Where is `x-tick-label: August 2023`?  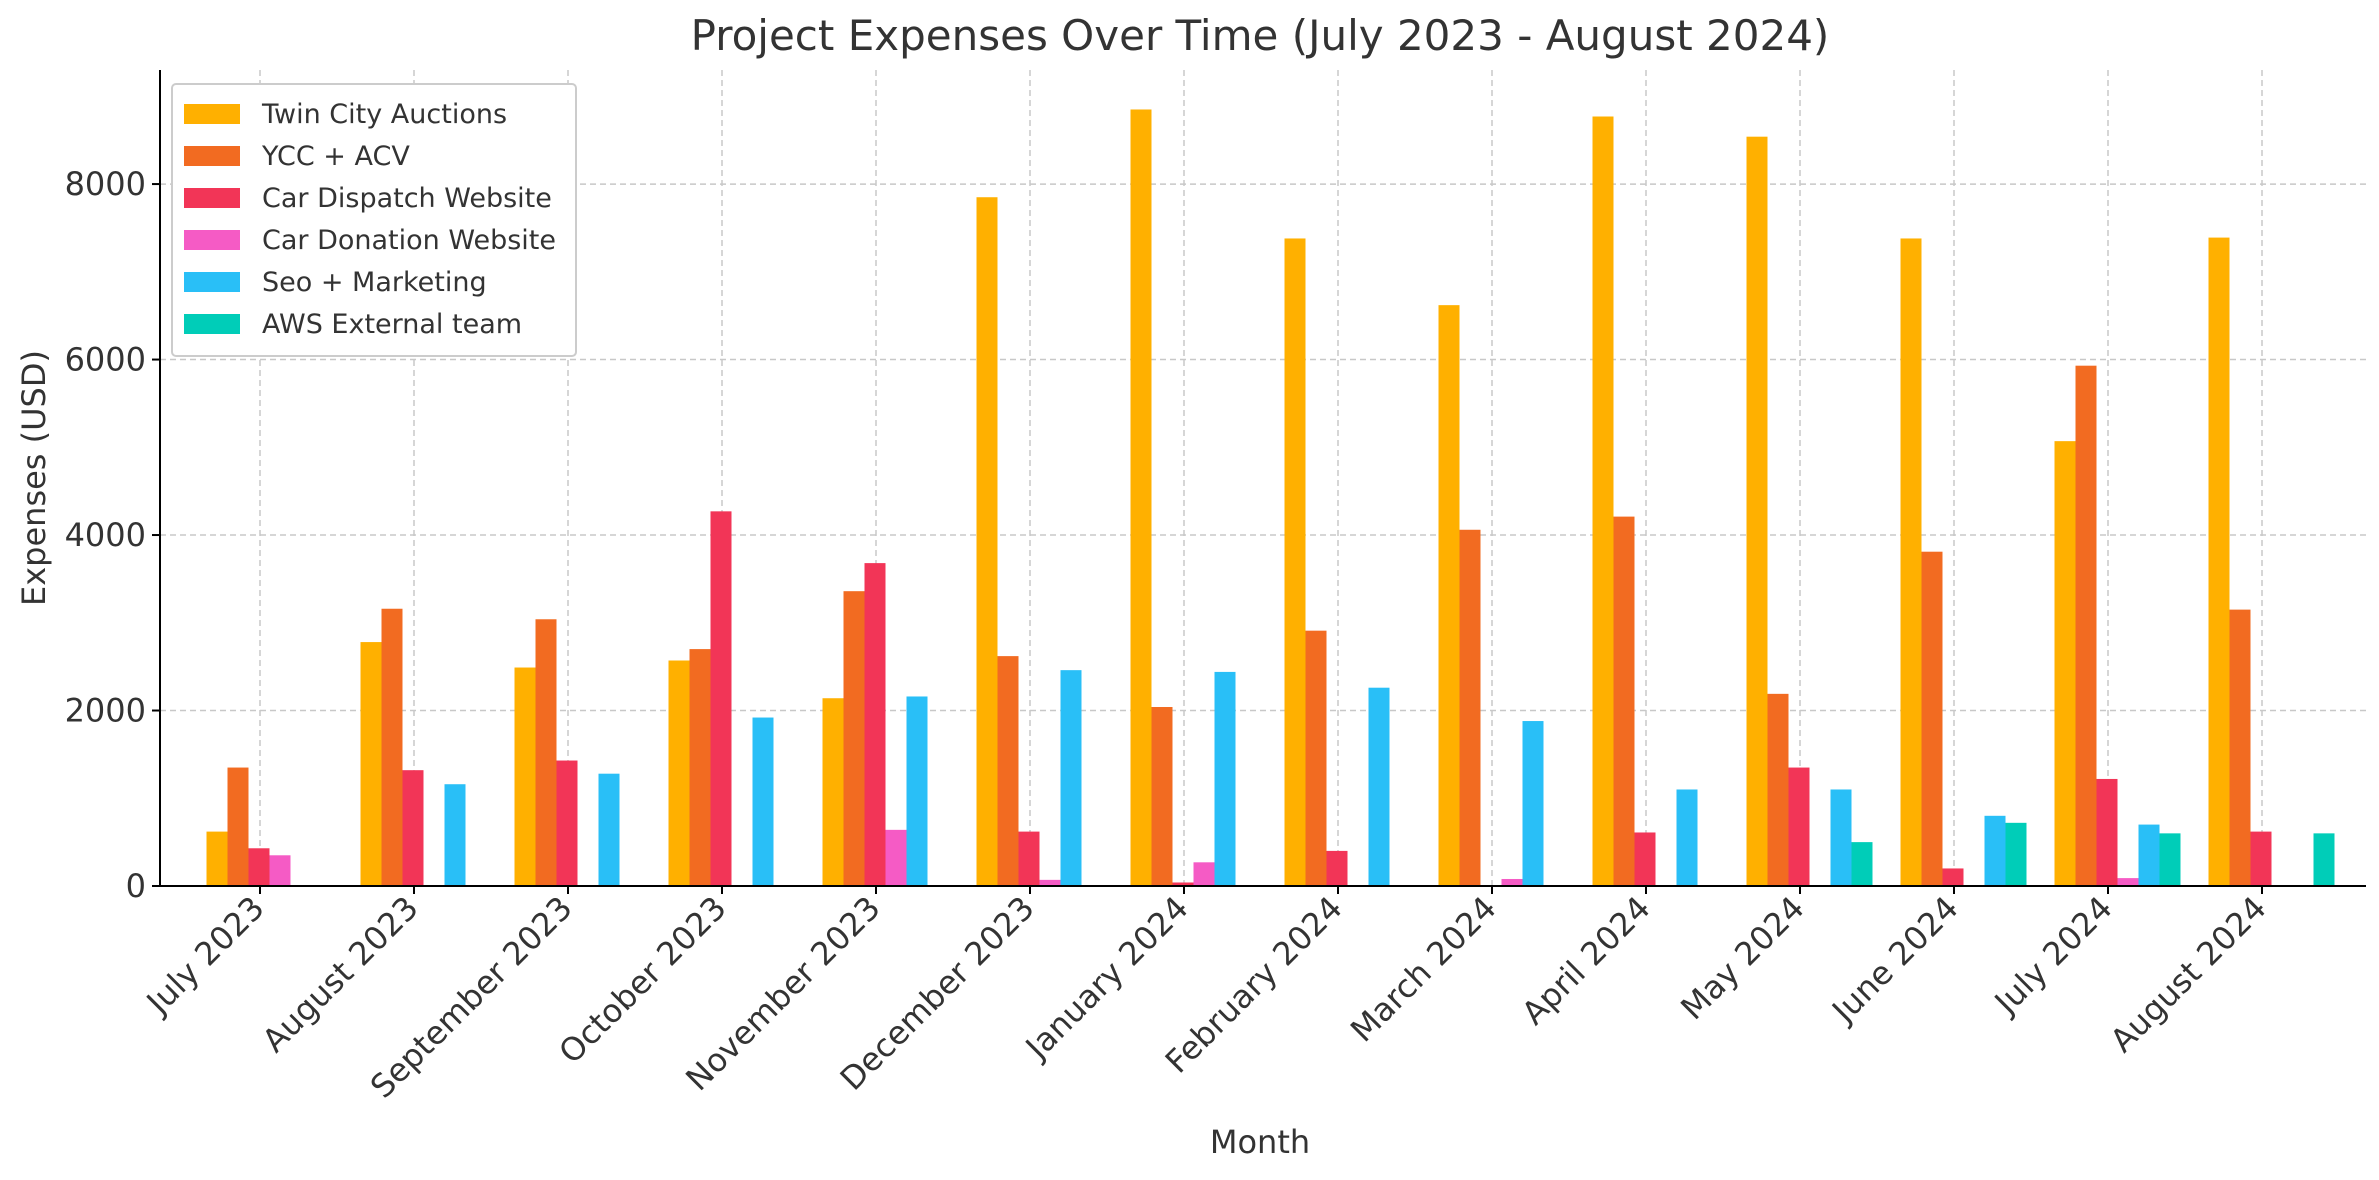 x-tick-label: August 2023 is located at coordinates (340, 974).